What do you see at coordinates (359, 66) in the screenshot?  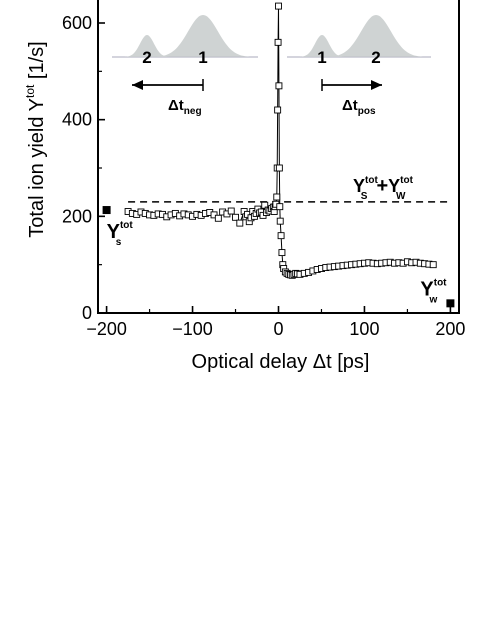 I see `pulse-inset: 1 2 Δtpos` at bounding box center [359, 66].